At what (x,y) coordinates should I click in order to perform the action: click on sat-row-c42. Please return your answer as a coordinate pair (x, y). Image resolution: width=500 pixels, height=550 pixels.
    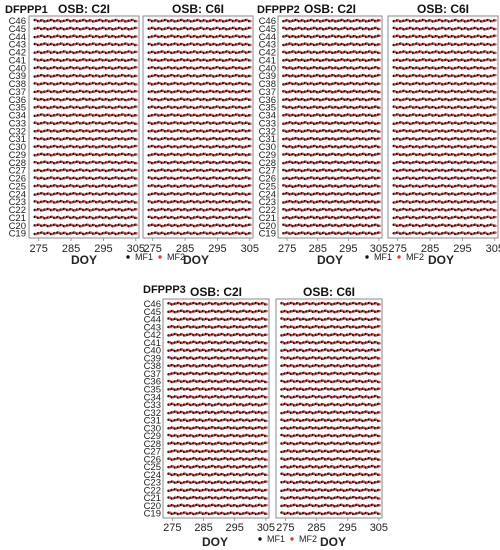
    Looking at the image, I should click on (85, 52).